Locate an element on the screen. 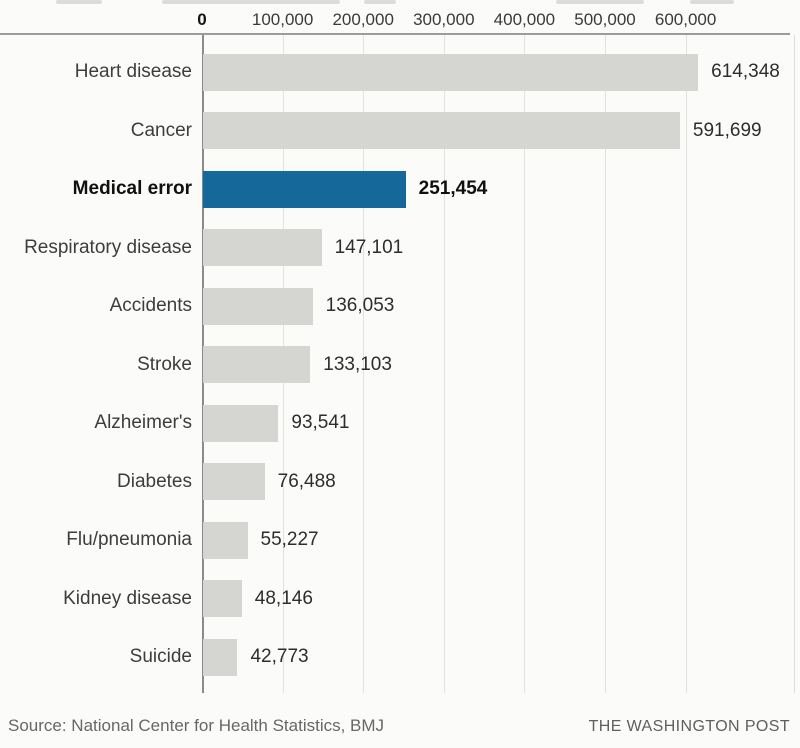  category-label: Diabetes is located at coordinates (154, 481).